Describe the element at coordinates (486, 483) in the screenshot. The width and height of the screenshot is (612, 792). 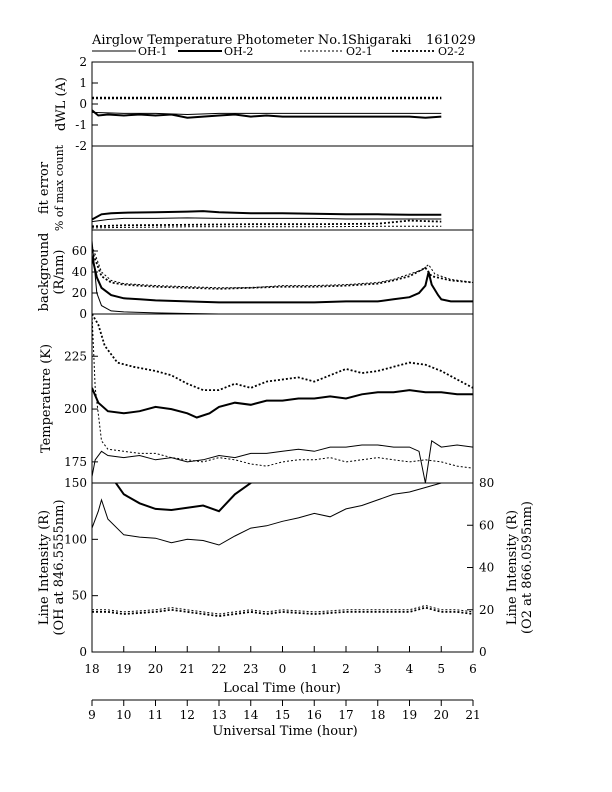
I see `y2tick-label-int: 80` at that location.